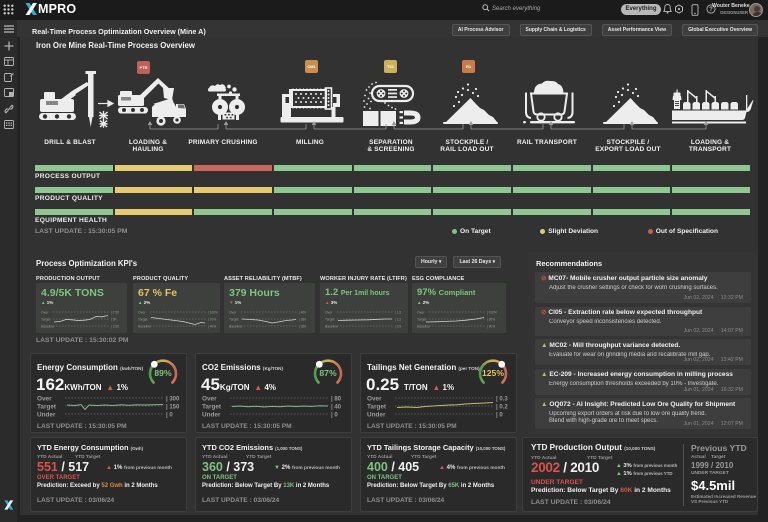 Image resolution: width=768 pixels, height=522 pixels. Describe the element at coordinates (302, 320) in the screenshot. I see `svg-text: | 380` at that location.